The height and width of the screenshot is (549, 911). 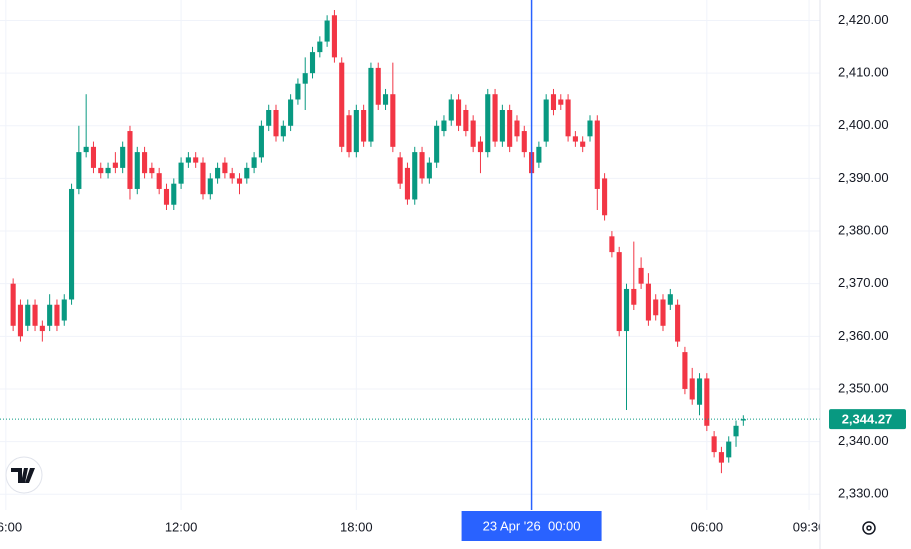 I want to click on price-axis, so click(x=865, y=274).